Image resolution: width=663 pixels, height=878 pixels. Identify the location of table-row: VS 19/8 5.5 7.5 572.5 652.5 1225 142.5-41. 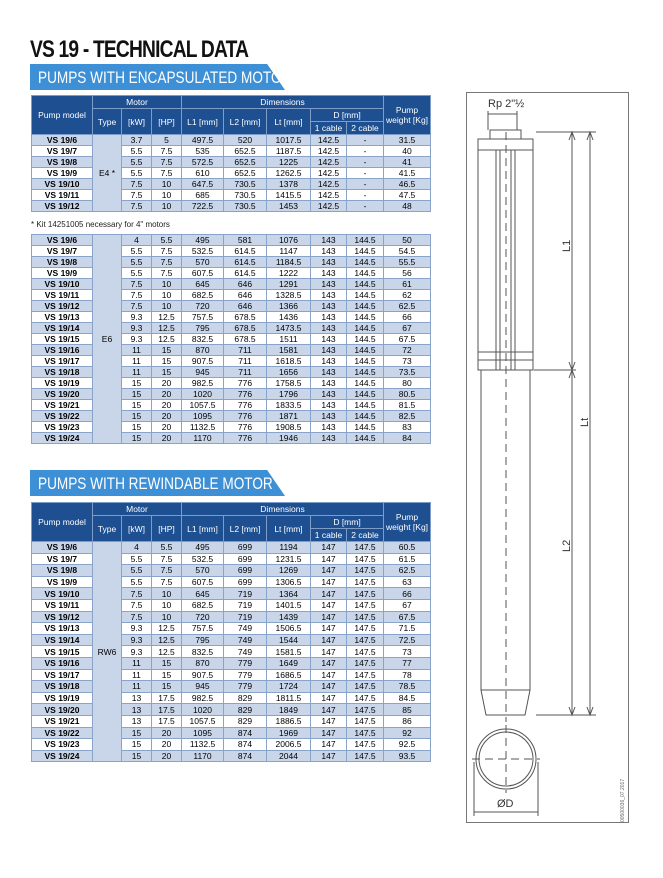
(231, 162).